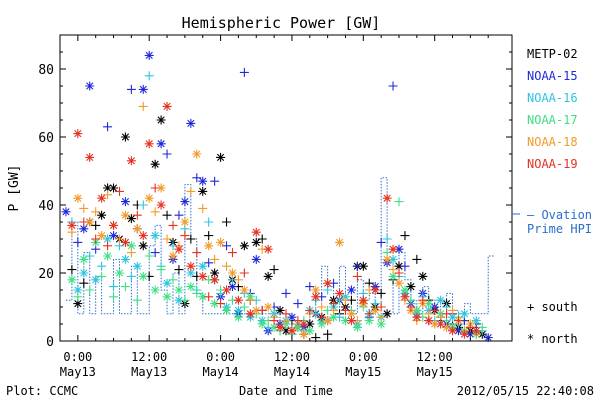 The width and height of the screenshot is (600, 400). I want to click on legend-noaa-17: NOAA-17, so click(552, 120).